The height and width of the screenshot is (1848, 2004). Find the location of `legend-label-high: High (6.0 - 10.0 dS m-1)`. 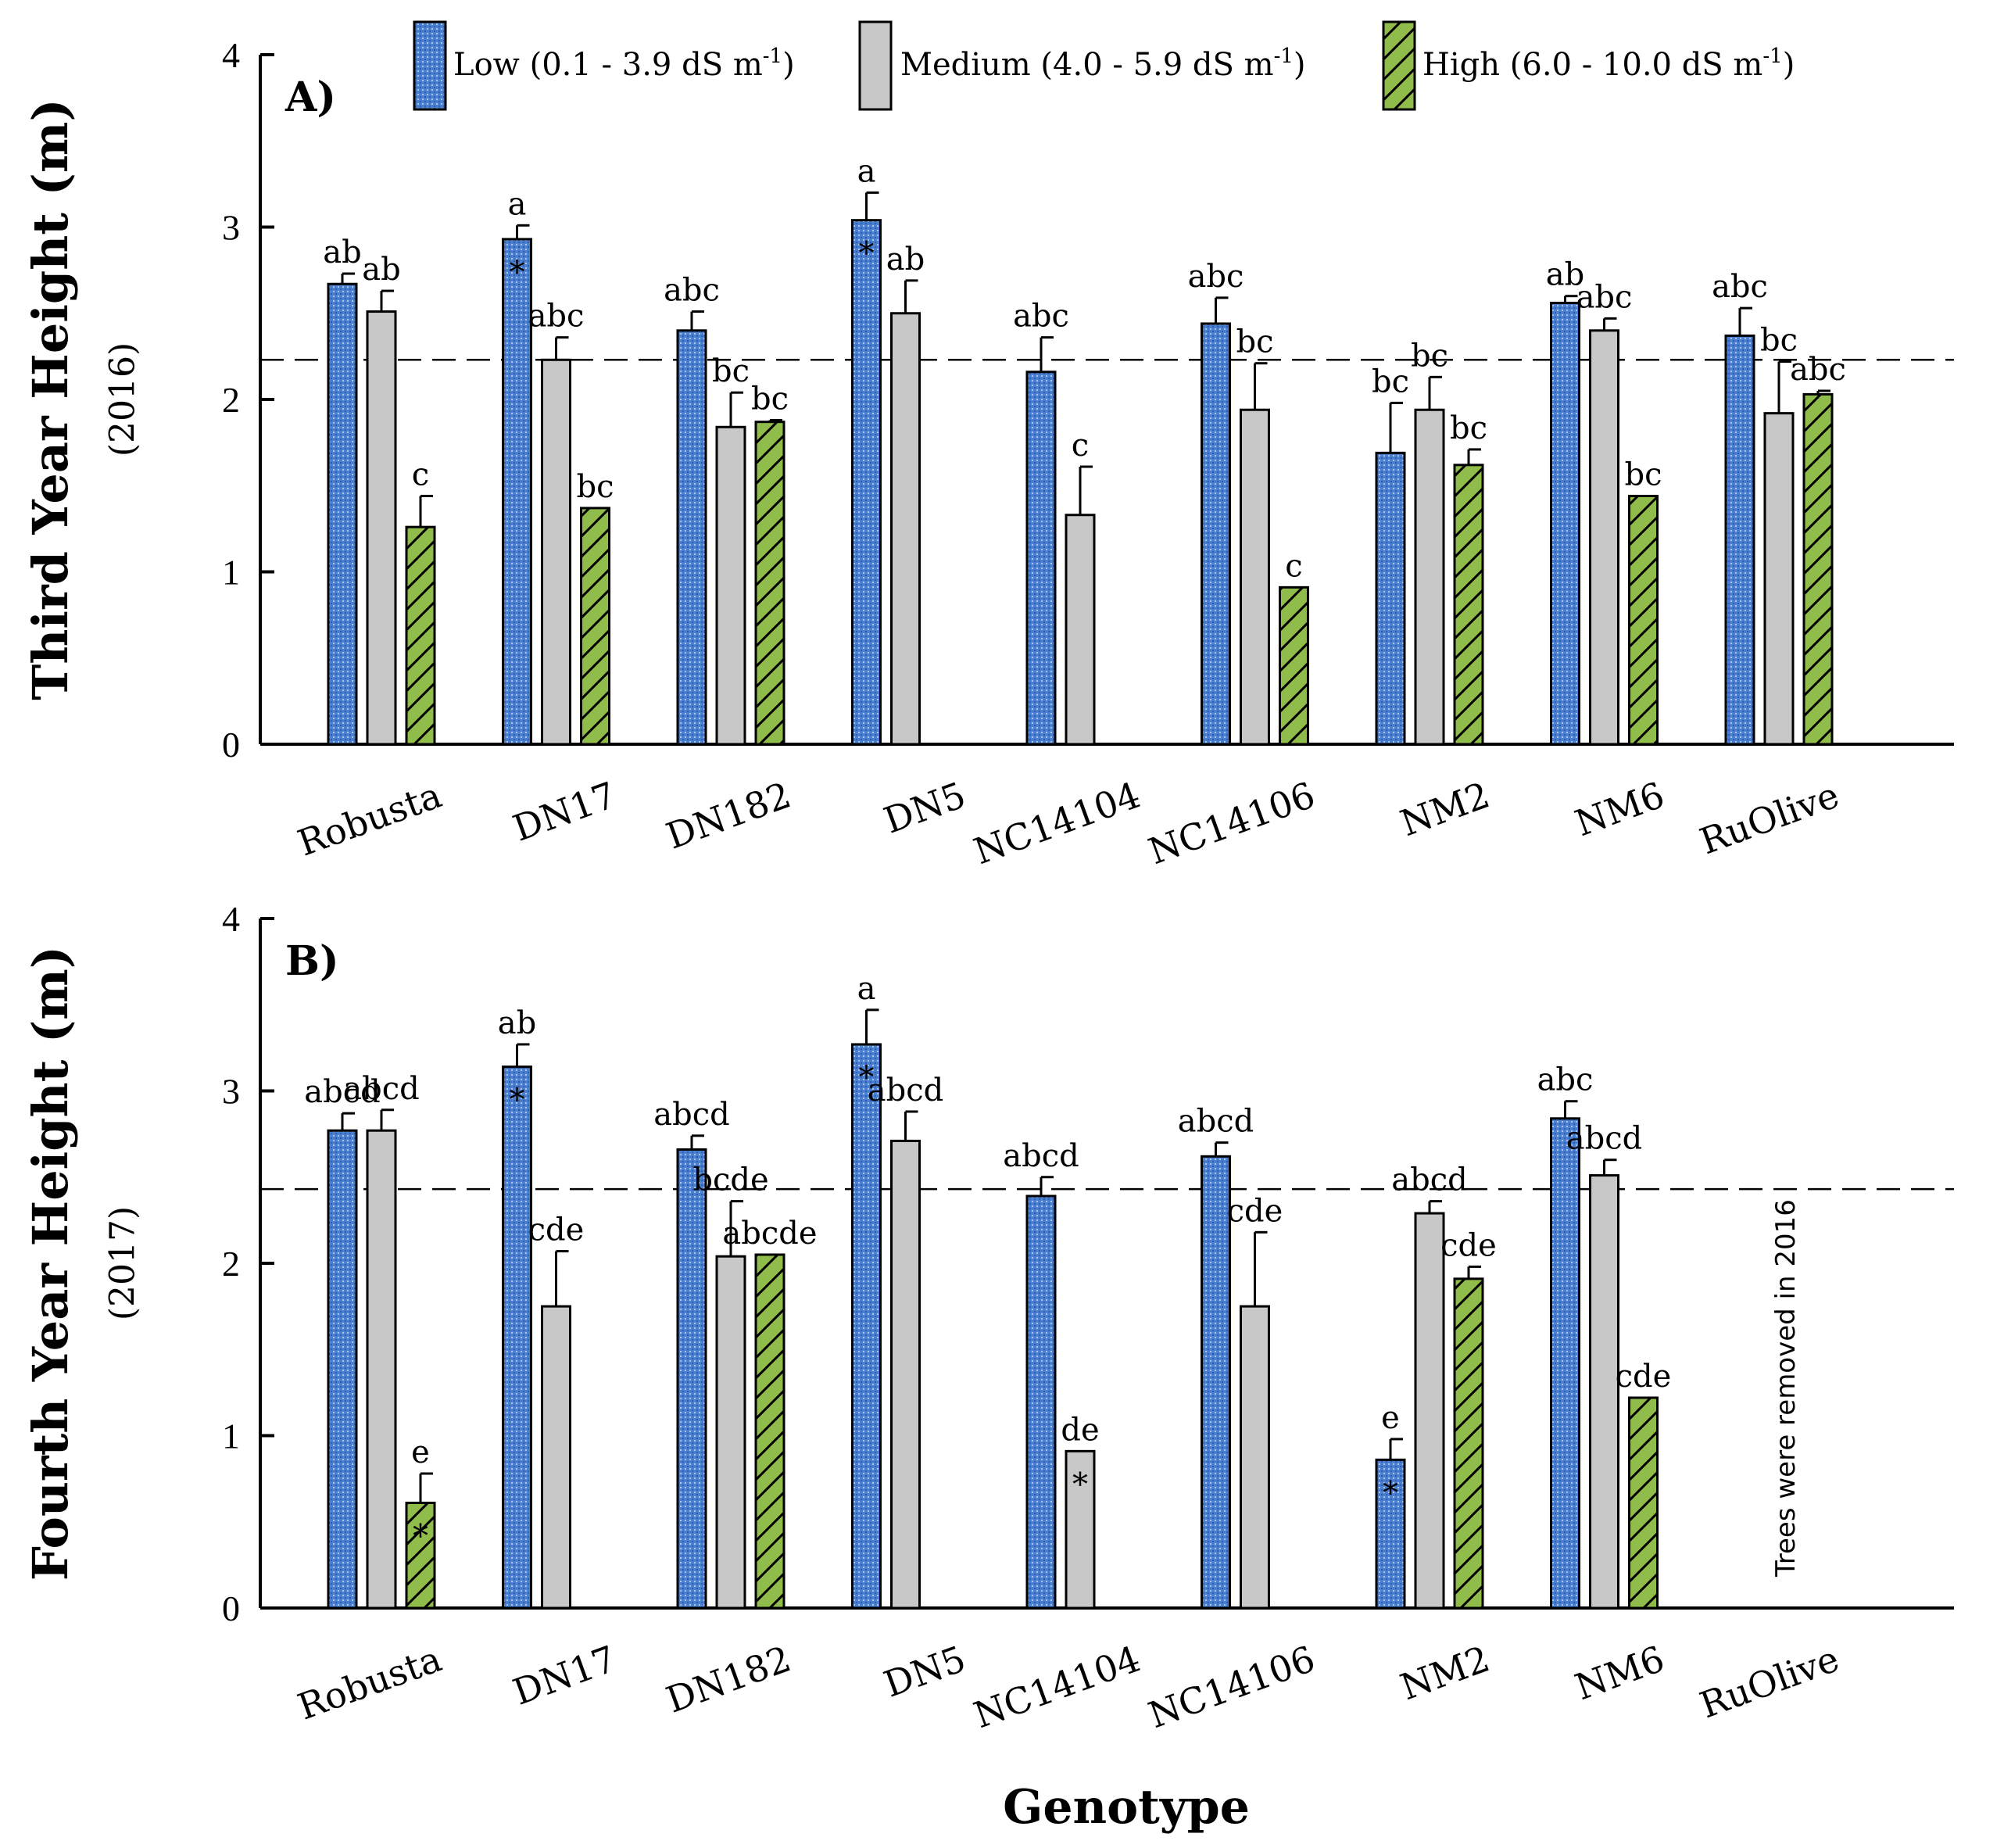

legend-label-high: High (6.0 - 10.0 dS m-1) is located at coordinates (1608, 64).